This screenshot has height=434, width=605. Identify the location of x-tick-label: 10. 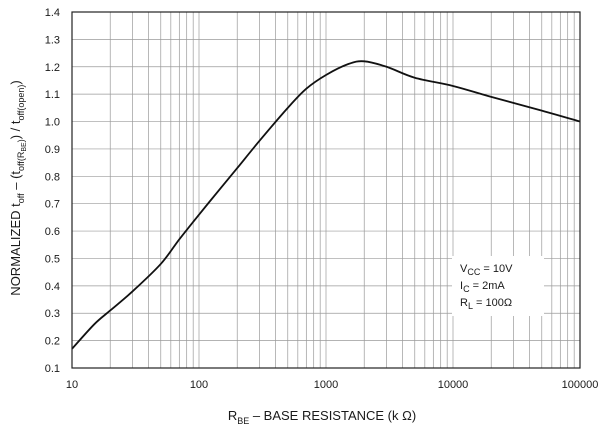
(72, 385).